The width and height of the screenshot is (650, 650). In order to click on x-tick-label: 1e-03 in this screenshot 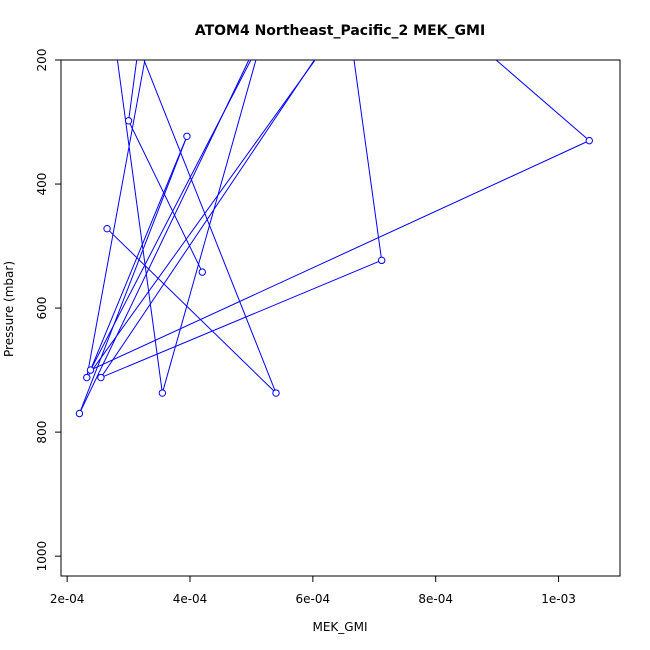, I will do `click(558, 599)`.